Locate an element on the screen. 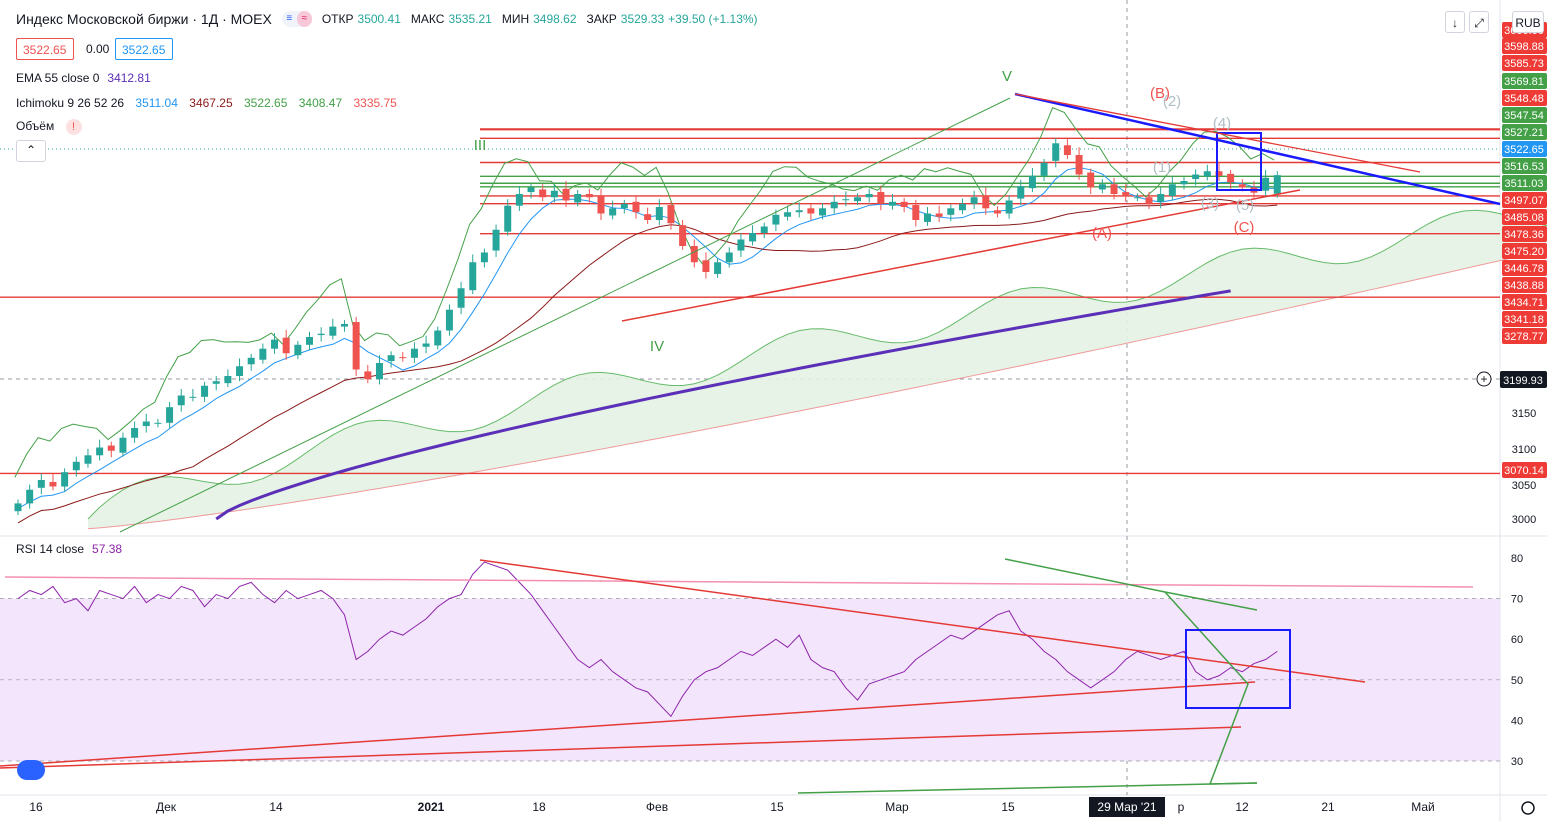  wave-label: (1) is located at coordinates (1162, 167).